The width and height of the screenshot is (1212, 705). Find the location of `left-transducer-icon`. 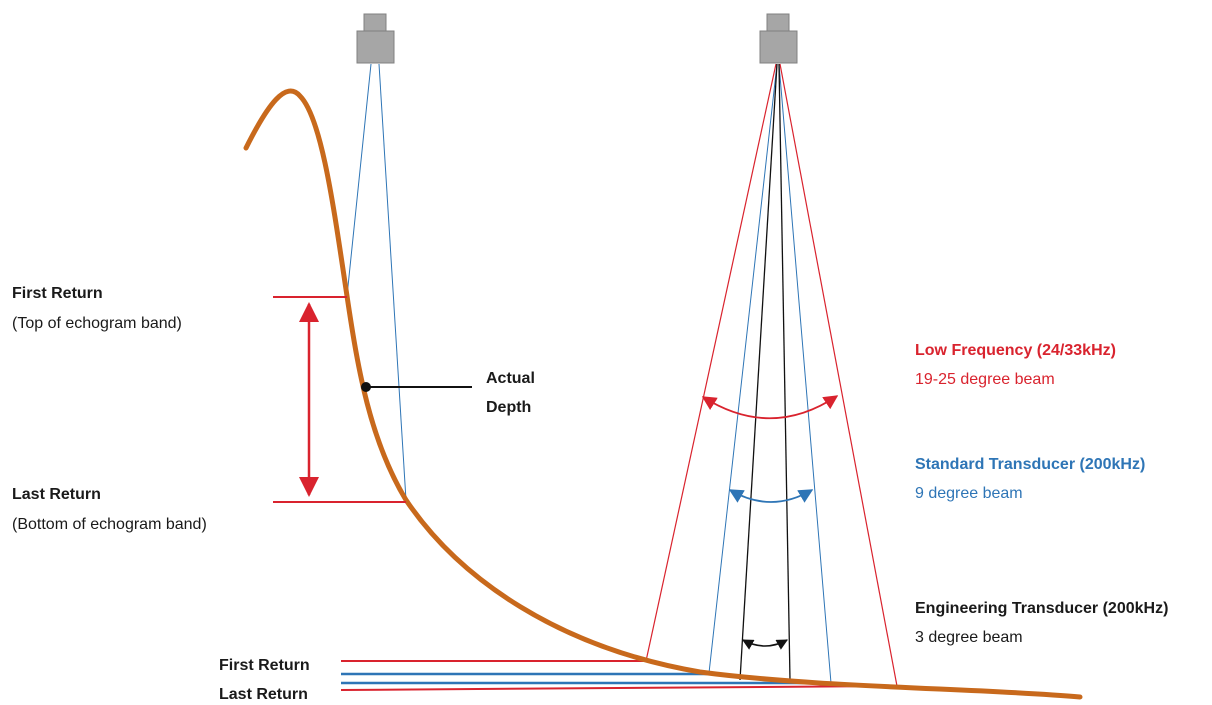

left-transducer-icon is located at coordinates (375, 38).